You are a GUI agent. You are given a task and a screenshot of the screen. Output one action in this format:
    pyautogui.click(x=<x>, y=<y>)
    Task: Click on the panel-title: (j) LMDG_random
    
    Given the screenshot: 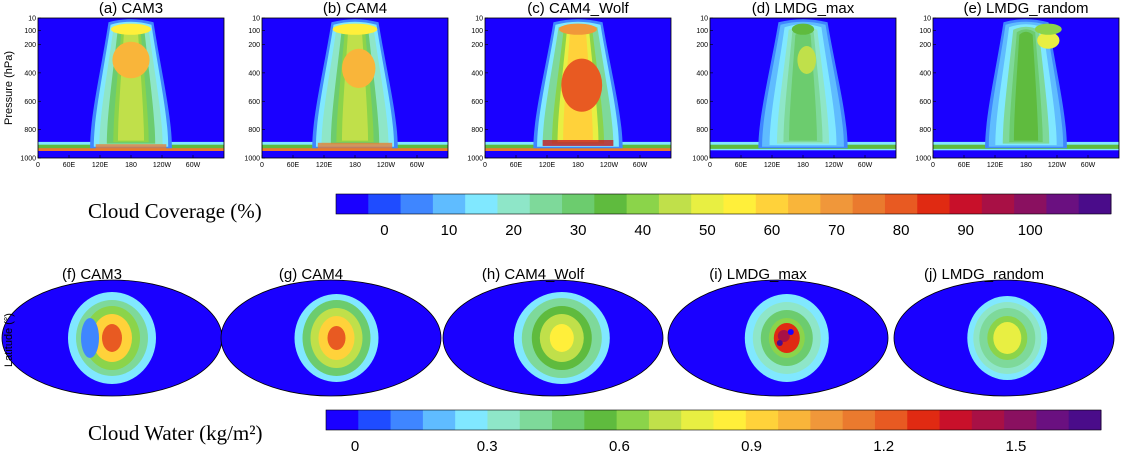 What is the action you would take?
    pyautogui.click(x=984, y=274)
    